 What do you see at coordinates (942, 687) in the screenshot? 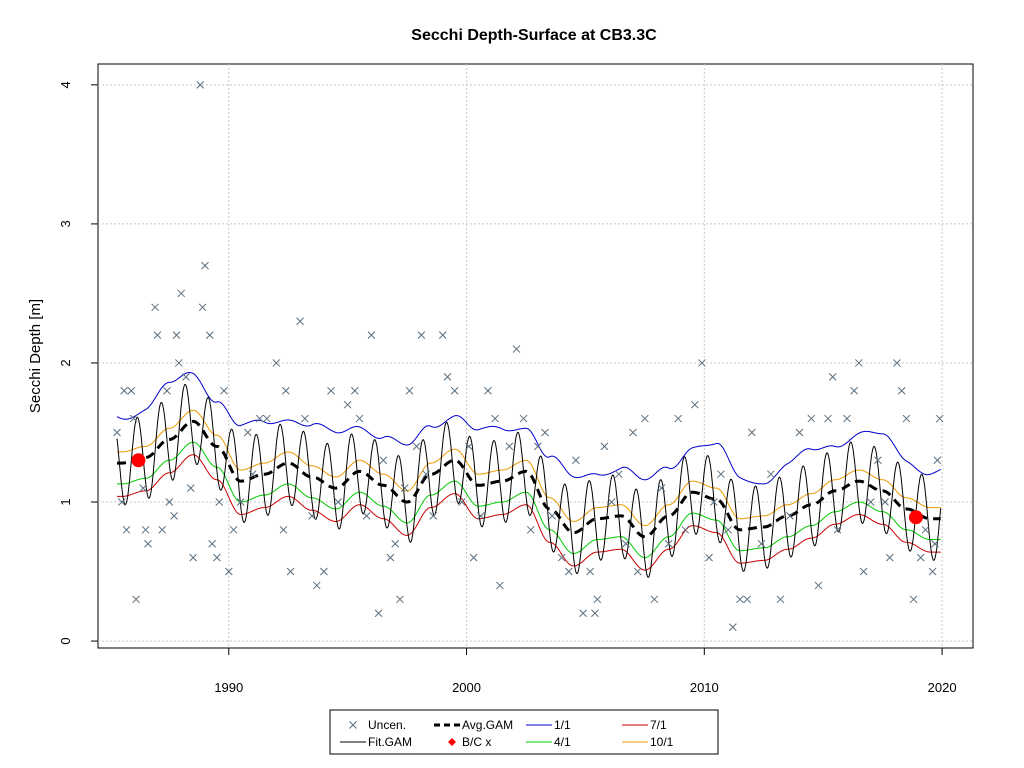
I see `x-tick-label: 2020` at bounding box center [942, 687].